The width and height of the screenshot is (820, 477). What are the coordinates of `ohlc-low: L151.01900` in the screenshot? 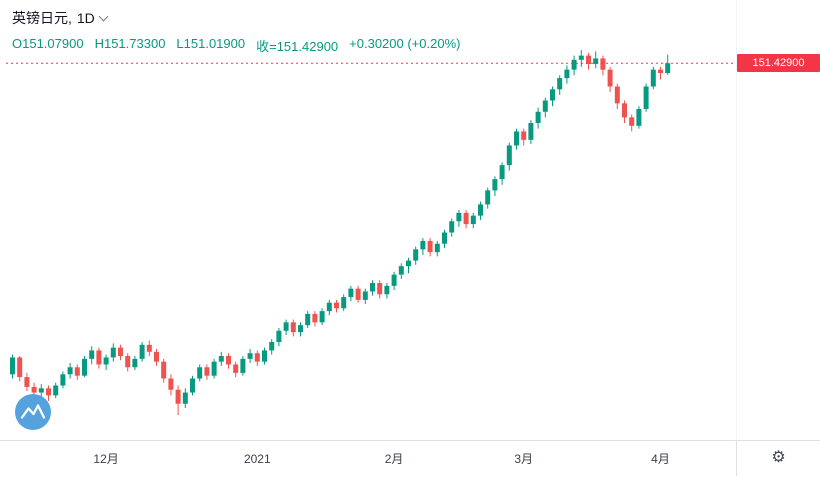 It's located at (211, 43).